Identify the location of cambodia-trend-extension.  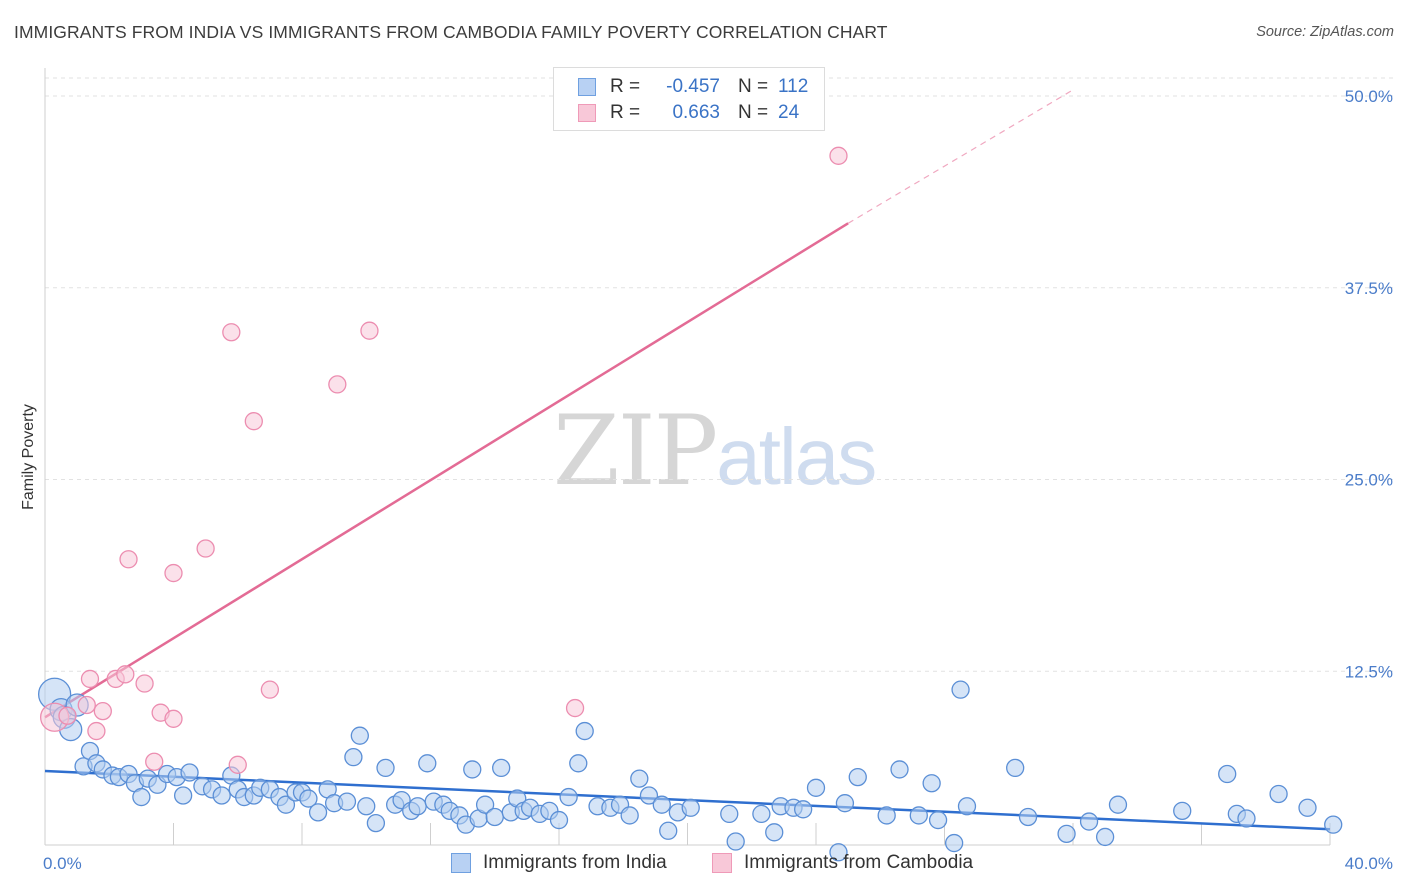
(960, 156).